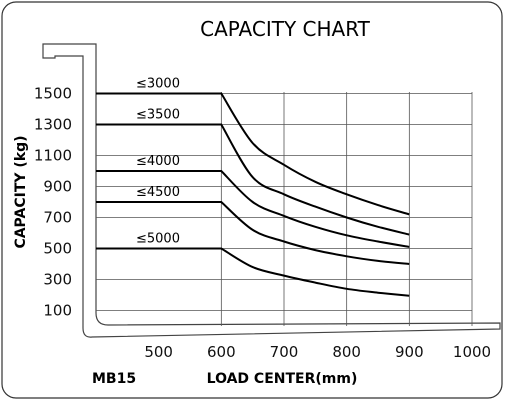  What do you see at coordinates (158, 161) in the screenshot?
I see `series-label: ≤4000` at bounding box center [158, 161].